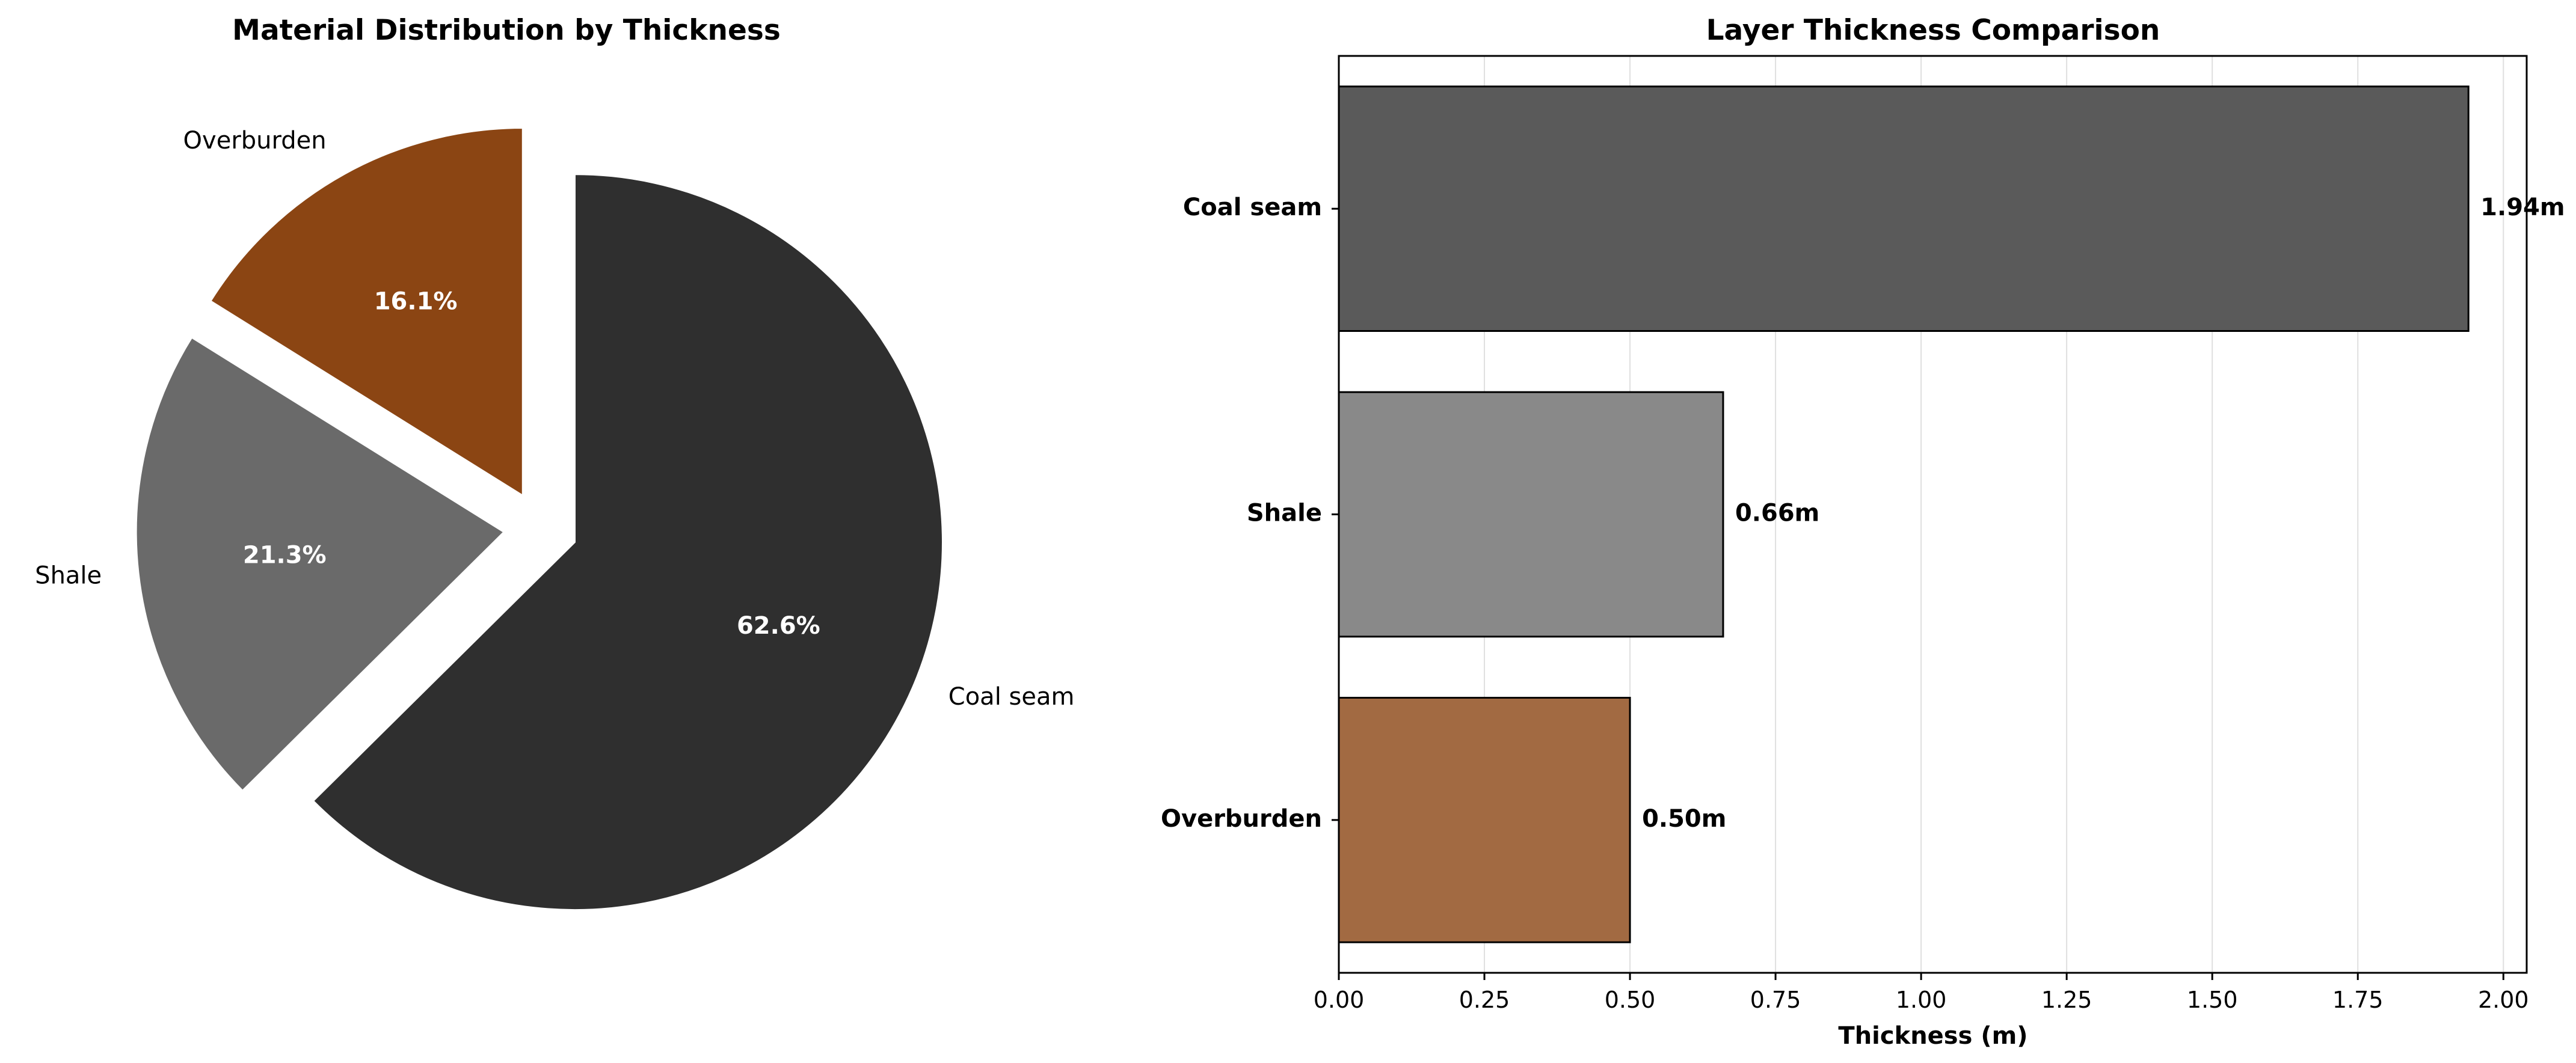  What do you see at coordinates (1484, 1000) in the screenshot?
I see `x-tick-label-1: 0.25` at bounding box center [1484, 1000].